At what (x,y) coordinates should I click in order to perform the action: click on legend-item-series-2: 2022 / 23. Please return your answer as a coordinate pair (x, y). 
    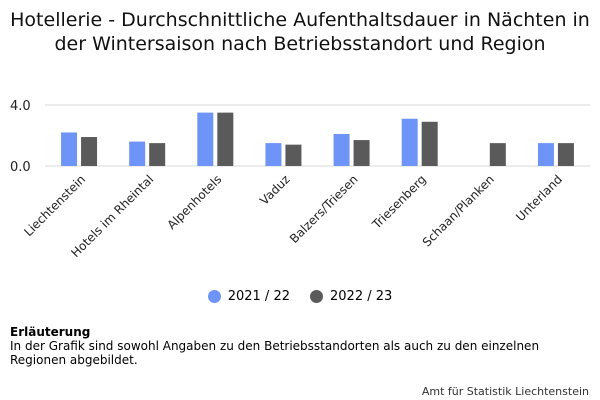
    Looking at the image, I should click on (351, 296).